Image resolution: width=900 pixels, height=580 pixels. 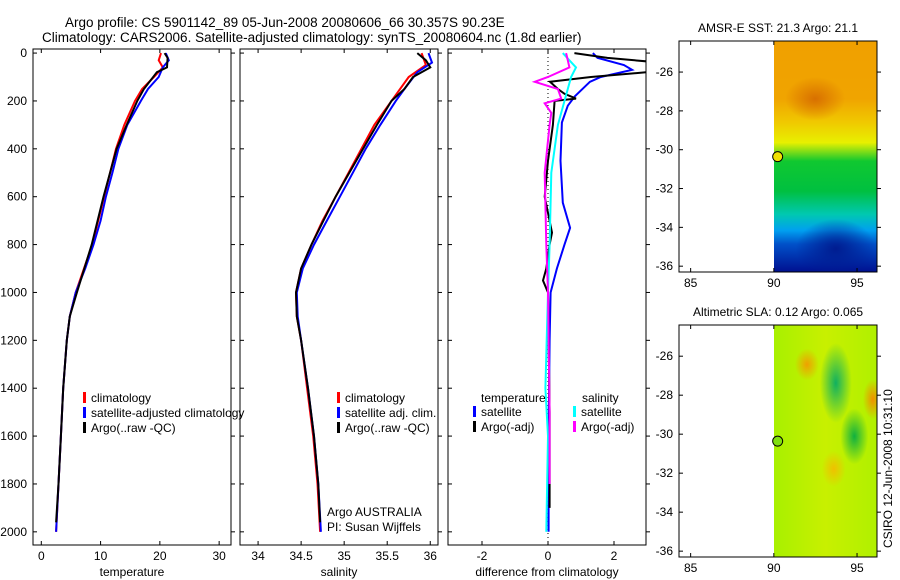 I want to click on x-tick-label: 34.5, so click(x=301, y=556).